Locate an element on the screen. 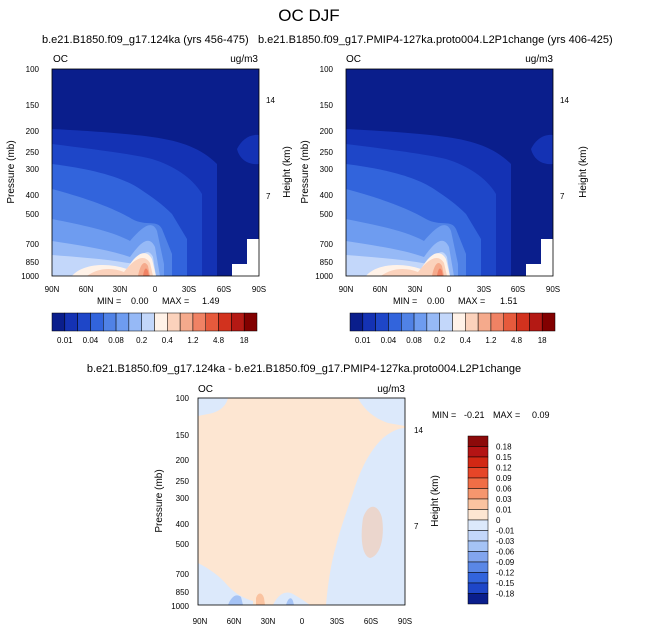 This screenshot has width=647, height=630. panel-3-x-ticks: 90N 60N 30N 0 30S 60S 90S is located at coordinates (302, 621).